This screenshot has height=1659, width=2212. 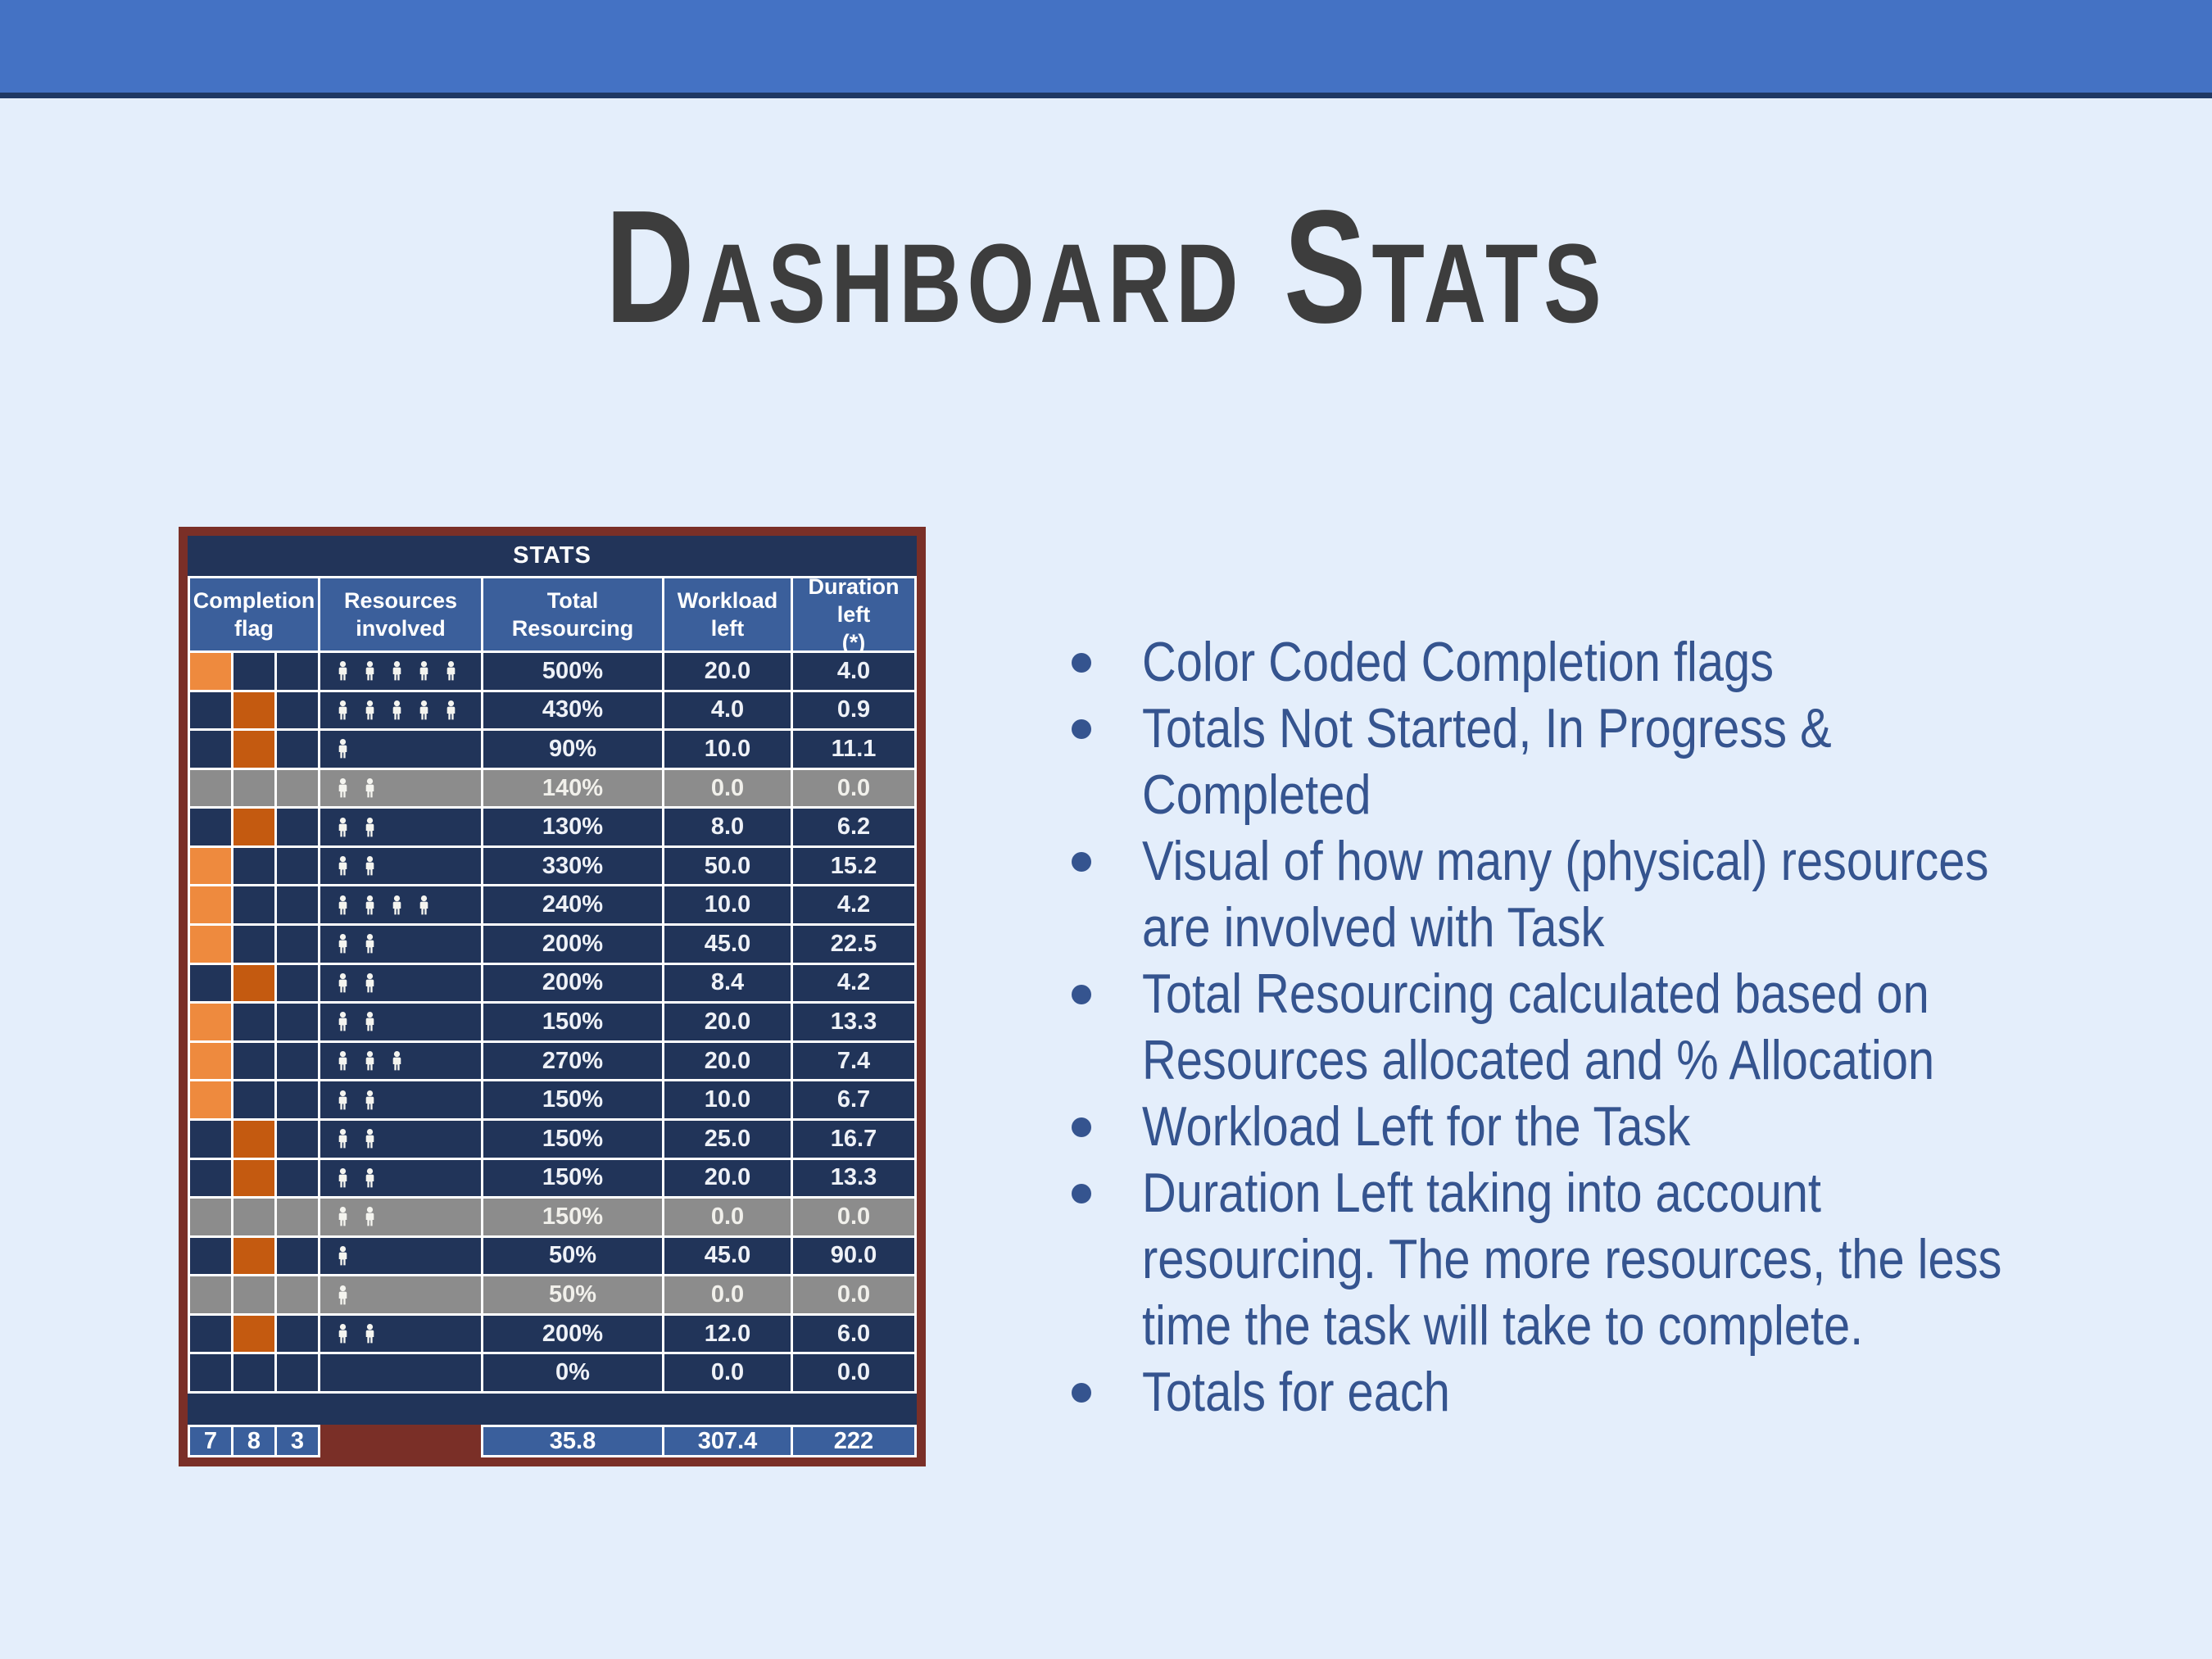 What do you see at coordinates (1296, 1392) in the screenshot?
I see `bullet-text: Totals for each` at bounding box center [1296, 1392].